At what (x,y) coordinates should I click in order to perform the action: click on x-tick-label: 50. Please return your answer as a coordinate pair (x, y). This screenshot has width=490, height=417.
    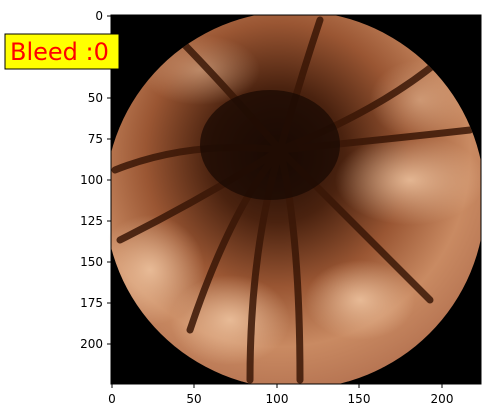
    Looking at the image, I should click on (193, 399).